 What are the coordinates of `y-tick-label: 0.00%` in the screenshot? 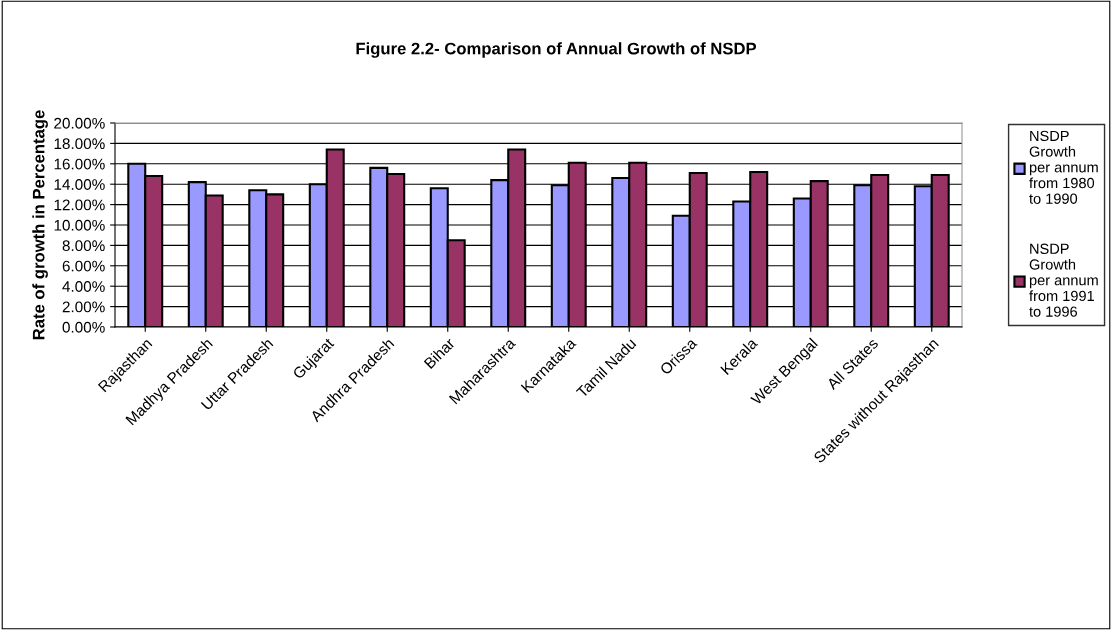 It's located at (83, 327).